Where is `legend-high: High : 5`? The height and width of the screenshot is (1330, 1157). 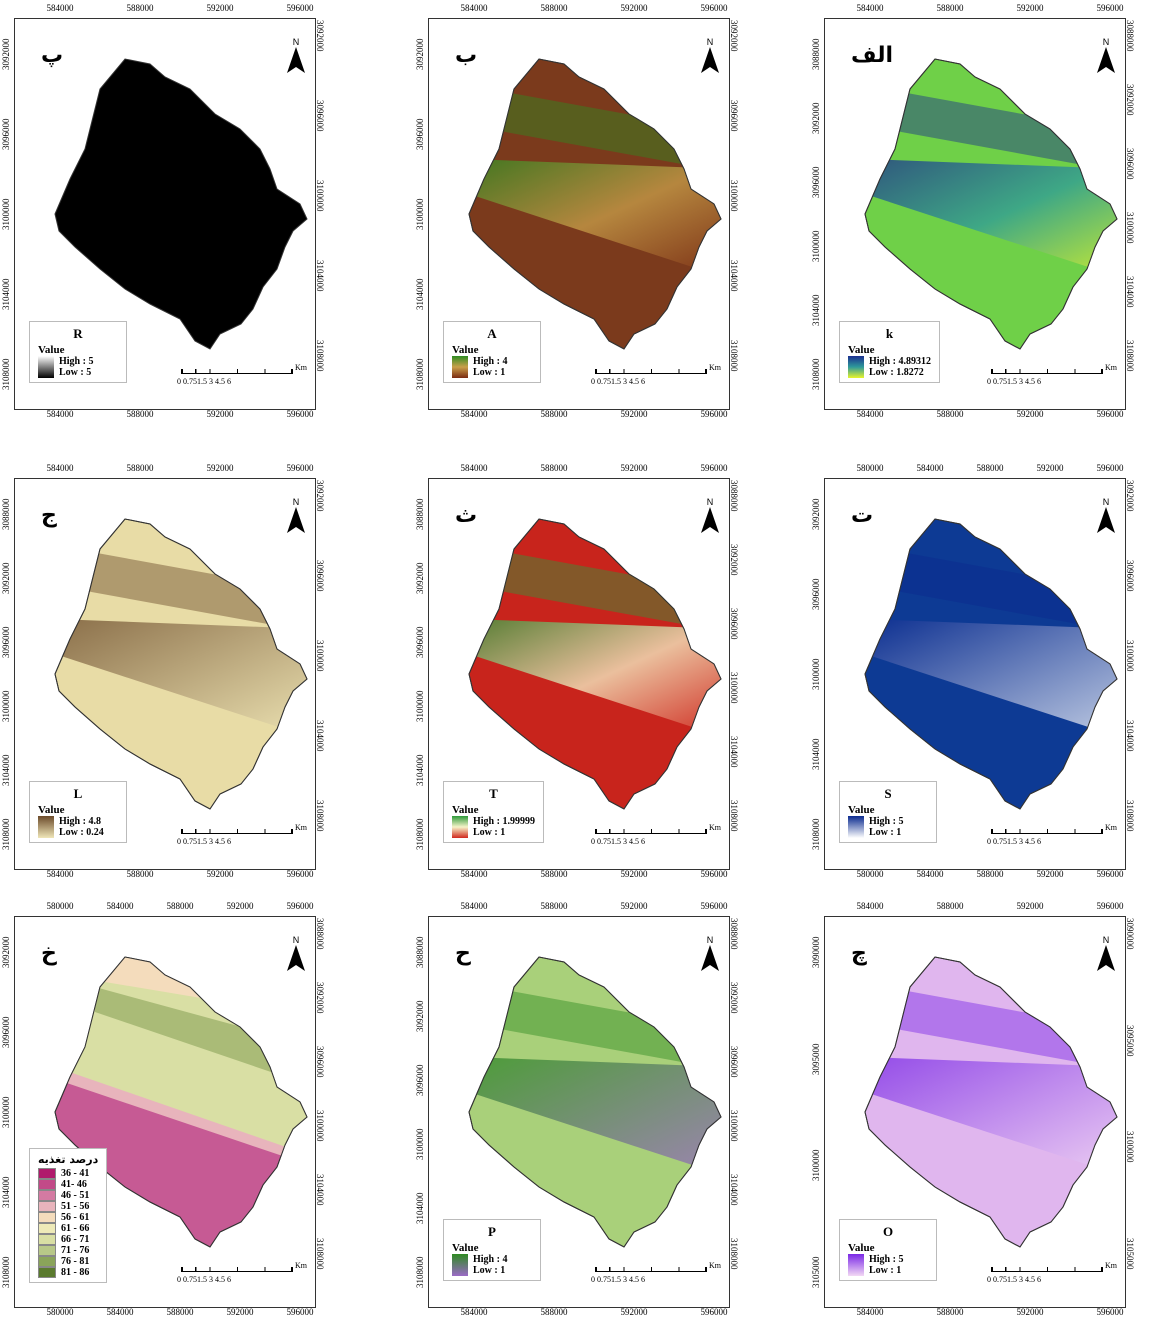
legend-high: High : 5 is located at coordinates (76, 361).